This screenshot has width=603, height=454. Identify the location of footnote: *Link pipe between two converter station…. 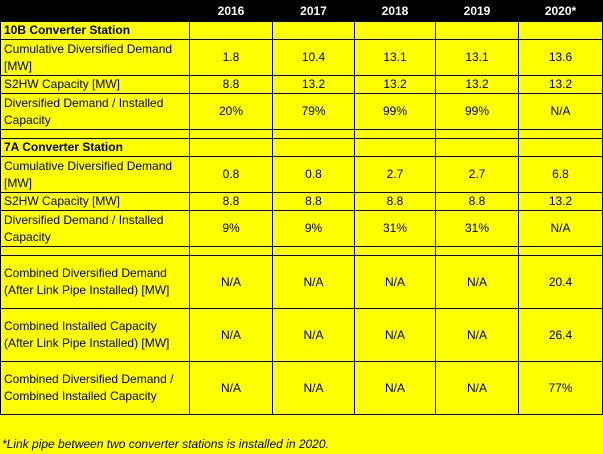
(165, 444).